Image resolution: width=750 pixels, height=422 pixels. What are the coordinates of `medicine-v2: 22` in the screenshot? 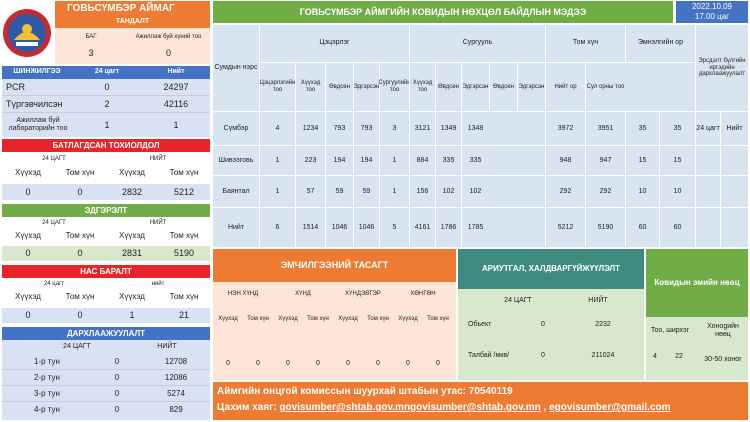 It's located at (679, 356).